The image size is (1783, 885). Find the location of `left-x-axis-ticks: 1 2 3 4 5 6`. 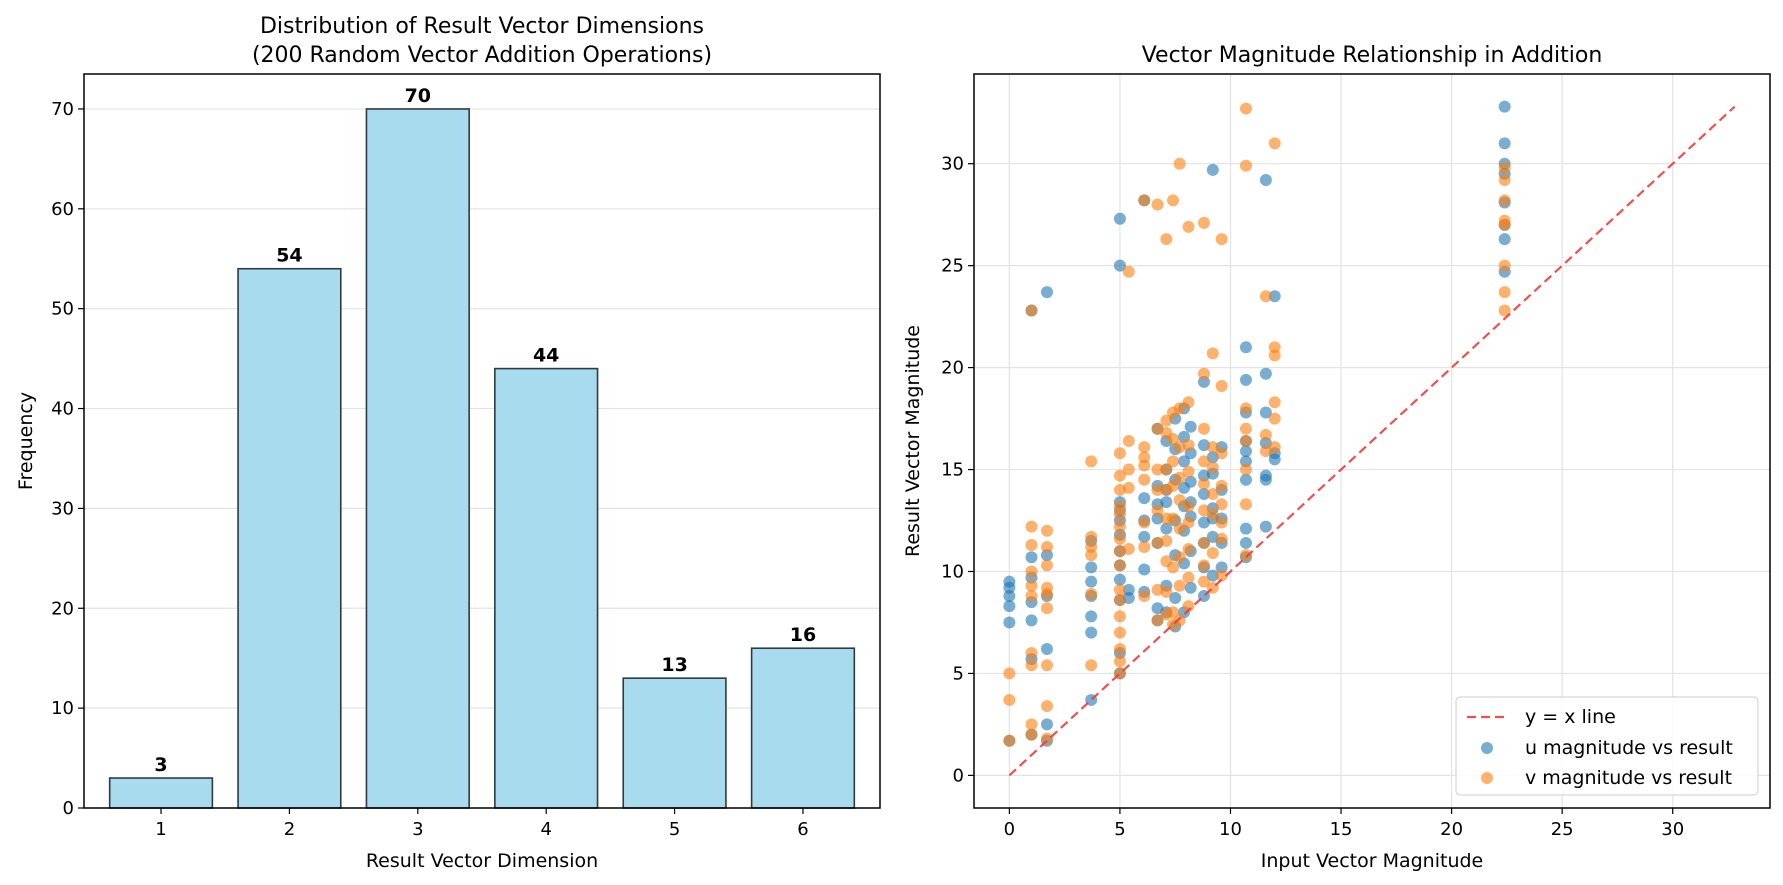

left-x-axis-ticks: 1 2 3 4 5 6 is located at coordinates (482, 824).